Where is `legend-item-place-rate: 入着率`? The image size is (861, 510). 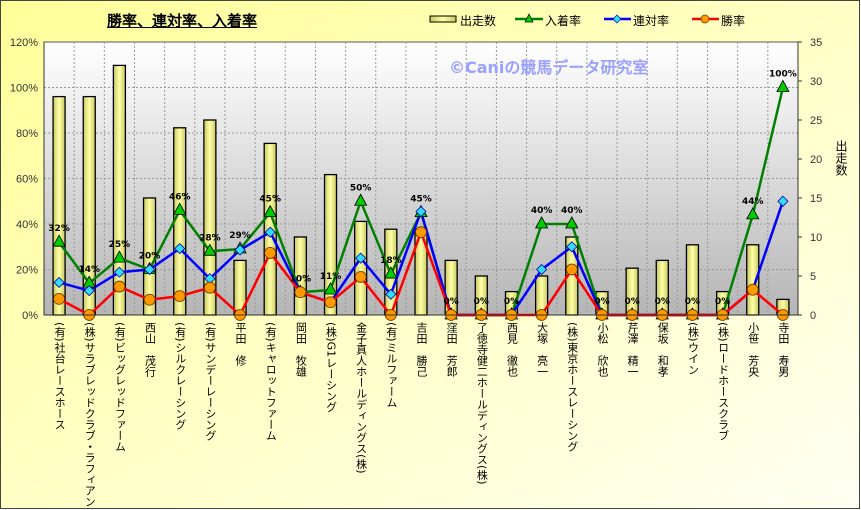 legend-item-place-rate: 入着率 is located at coordinates (563, 20).